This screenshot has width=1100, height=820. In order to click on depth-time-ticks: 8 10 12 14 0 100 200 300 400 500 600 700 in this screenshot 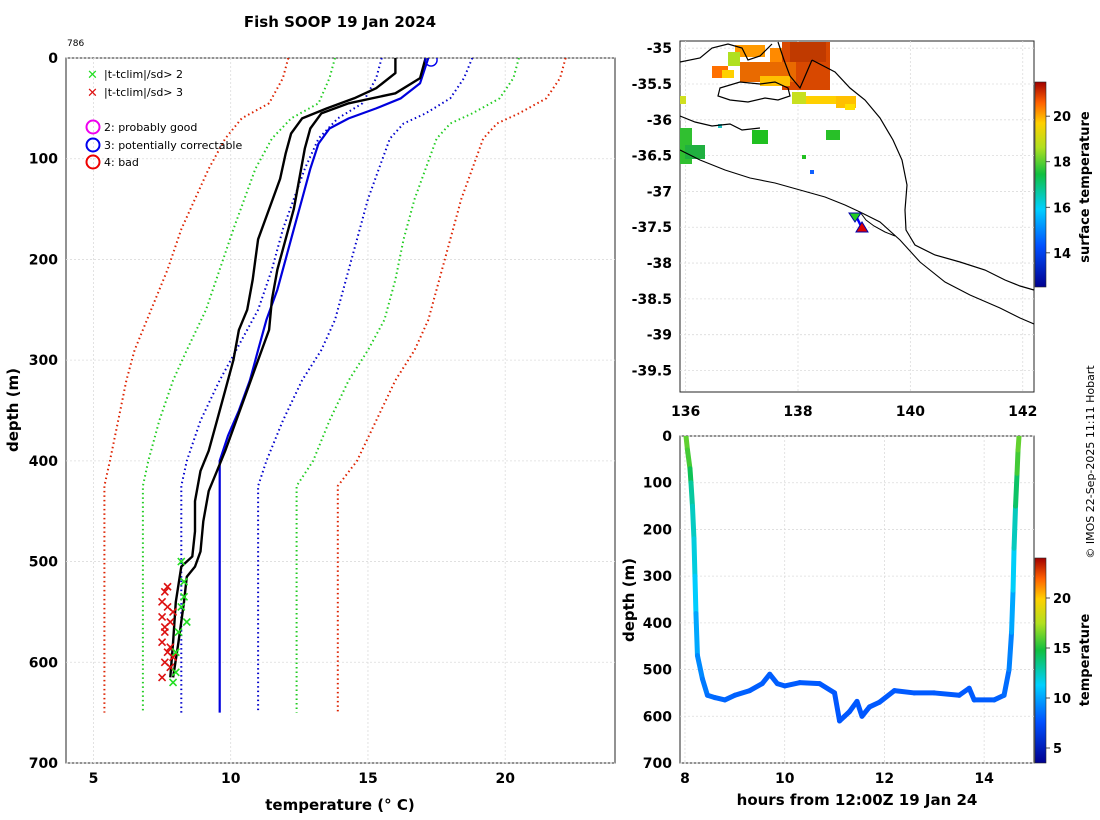, I will do `click(818, 608)`.